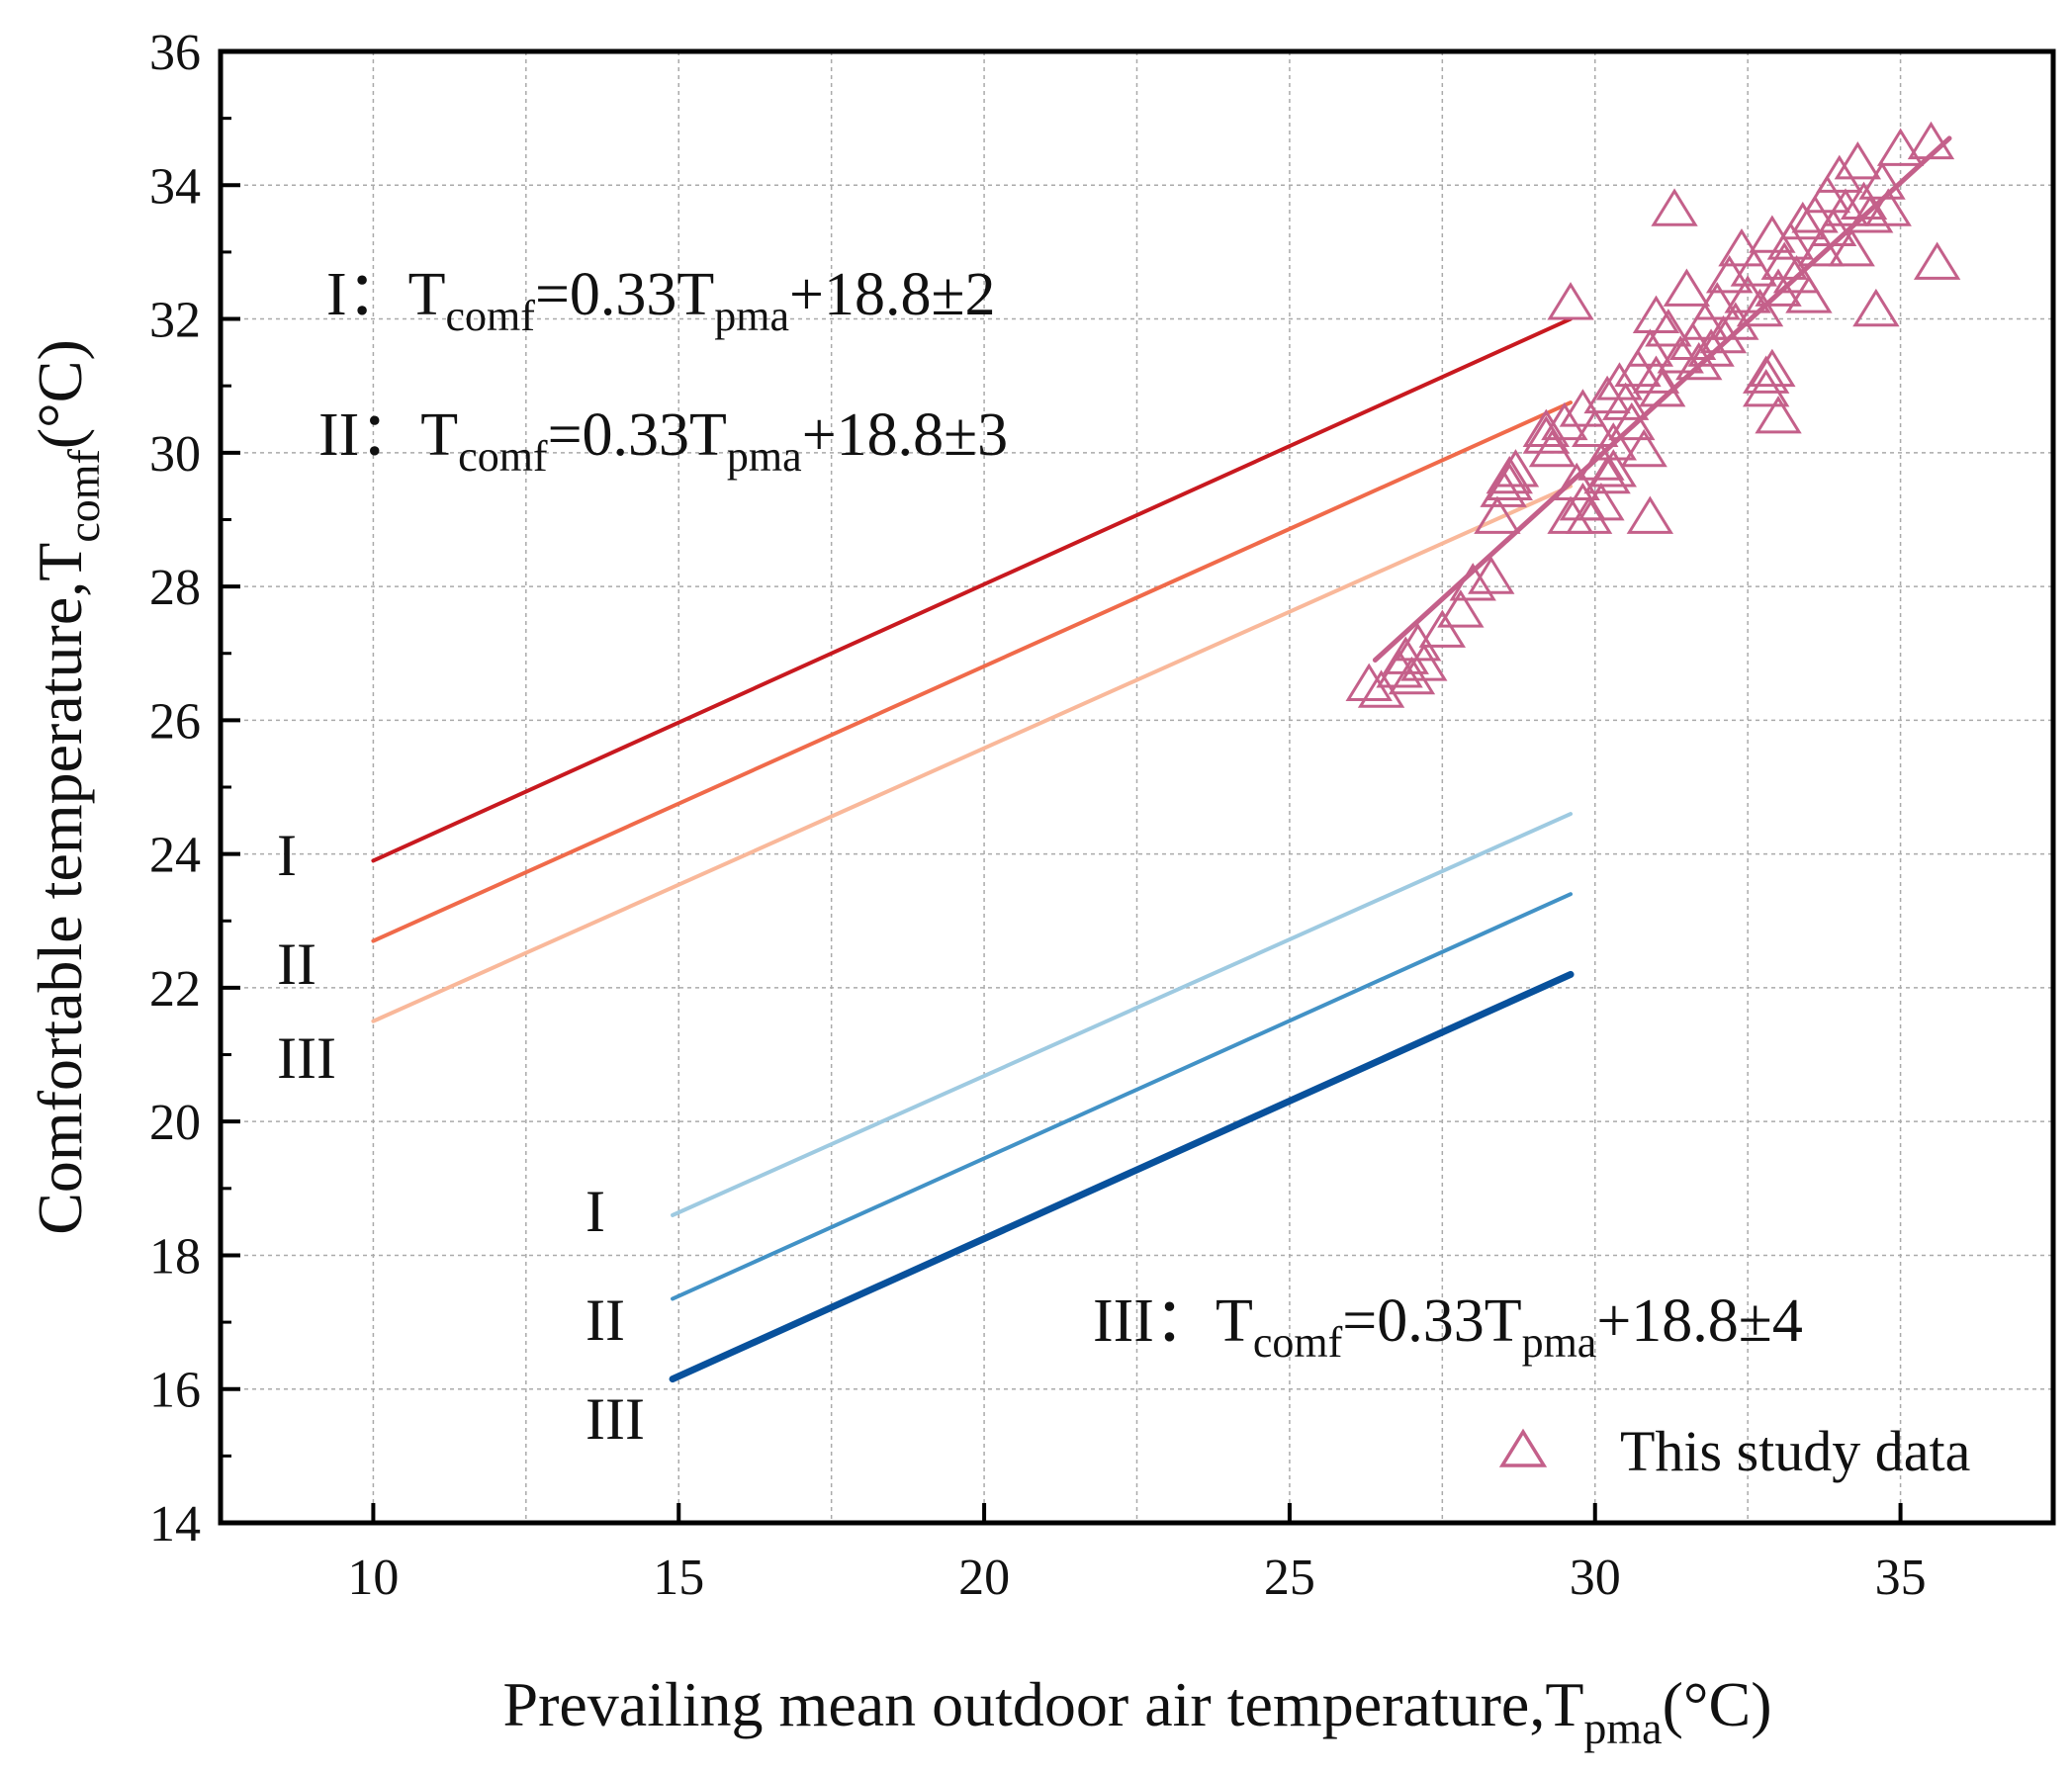  I want to click on legend: This study data, so click(1734, 1451).